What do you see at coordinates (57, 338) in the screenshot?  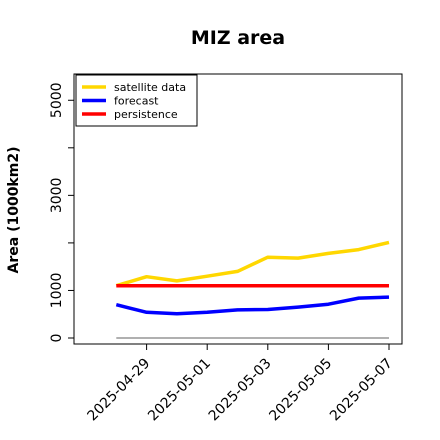 I see `y-tick-label: 0` at bounding box center [57, 338].